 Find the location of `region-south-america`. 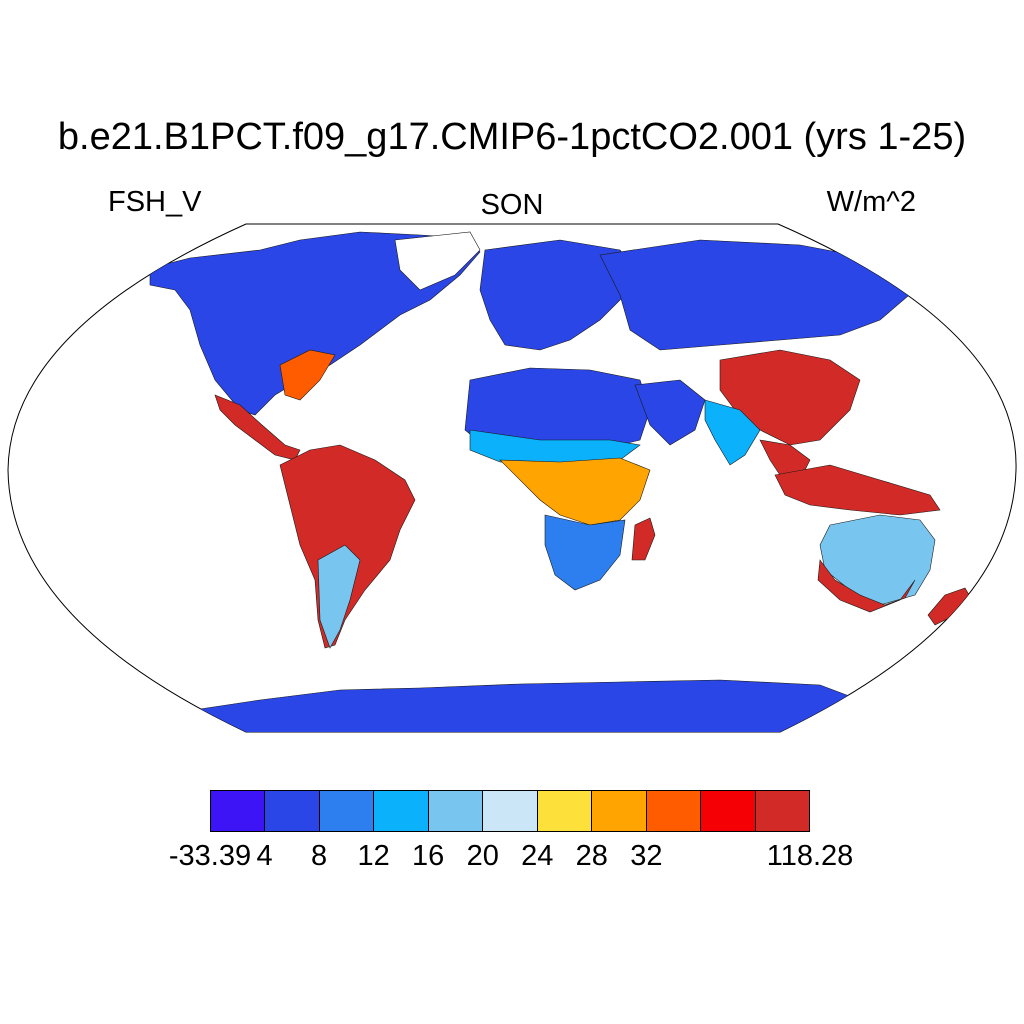

region-south-america is located at coordinates (347, 546).